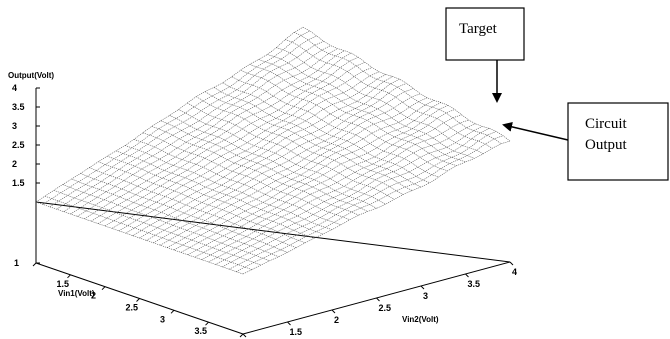  I want to click on vin1-axis-label: Vin1(Volt), so click(76, 293).